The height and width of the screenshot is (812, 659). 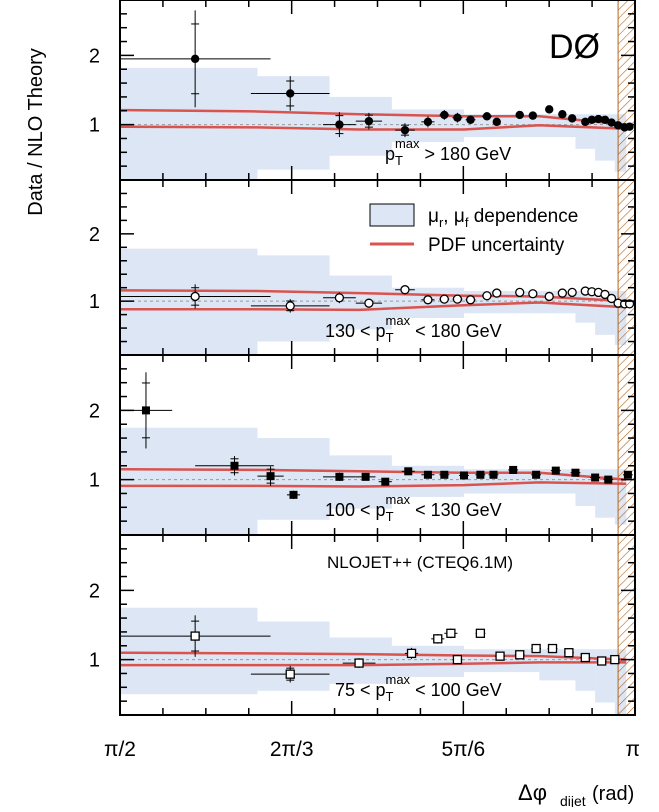 I want to click on y-axis-label: Data / NLO Theory, so click(x=36, y=131).